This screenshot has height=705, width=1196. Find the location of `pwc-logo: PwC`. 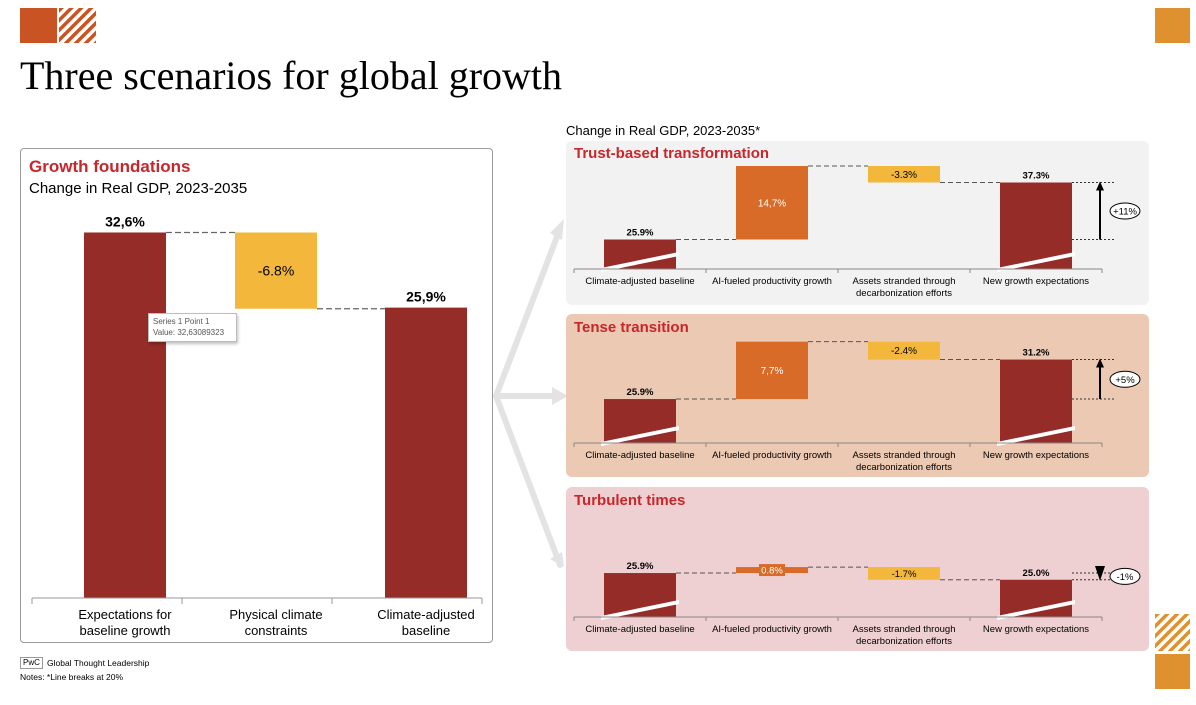

pwc-logo: PwC is located at coordinates (31, 663).